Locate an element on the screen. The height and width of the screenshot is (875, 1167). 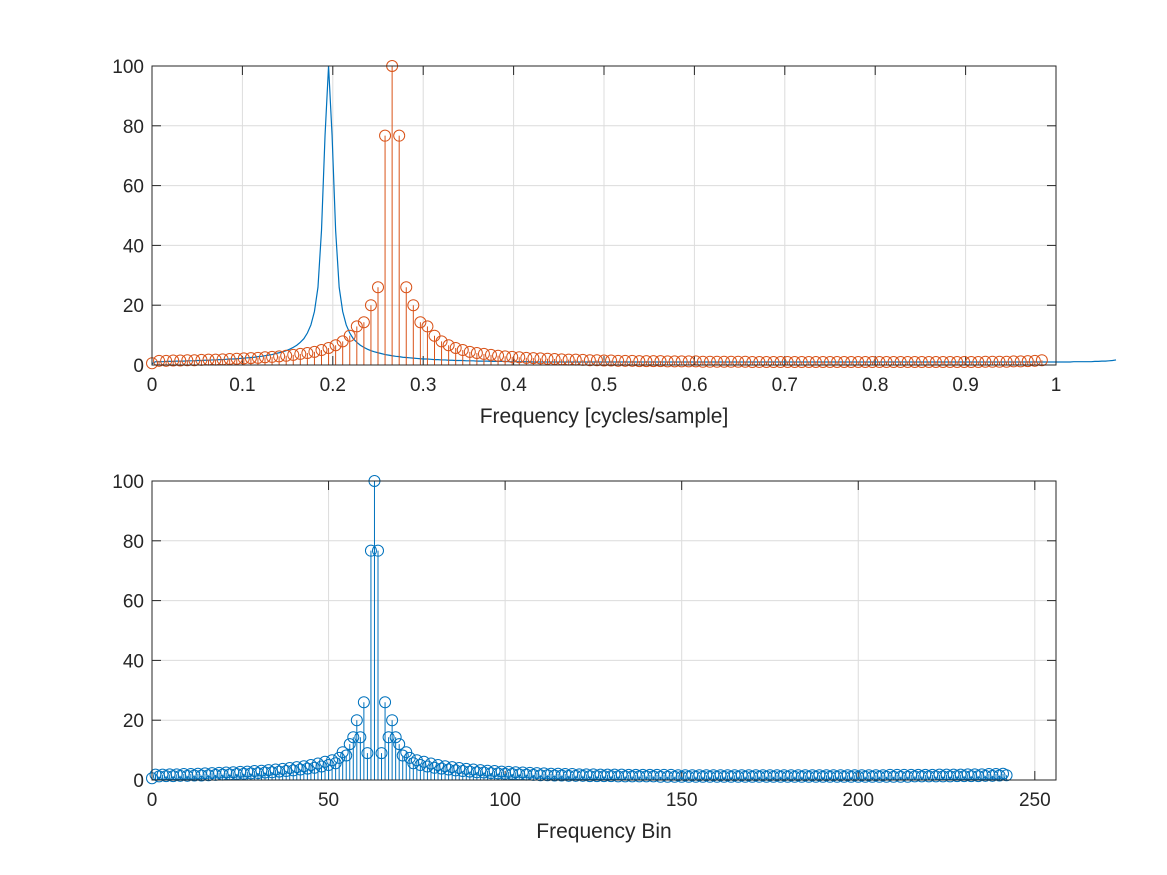
x-tick-label: 100 is located at coordinates (505, 800).